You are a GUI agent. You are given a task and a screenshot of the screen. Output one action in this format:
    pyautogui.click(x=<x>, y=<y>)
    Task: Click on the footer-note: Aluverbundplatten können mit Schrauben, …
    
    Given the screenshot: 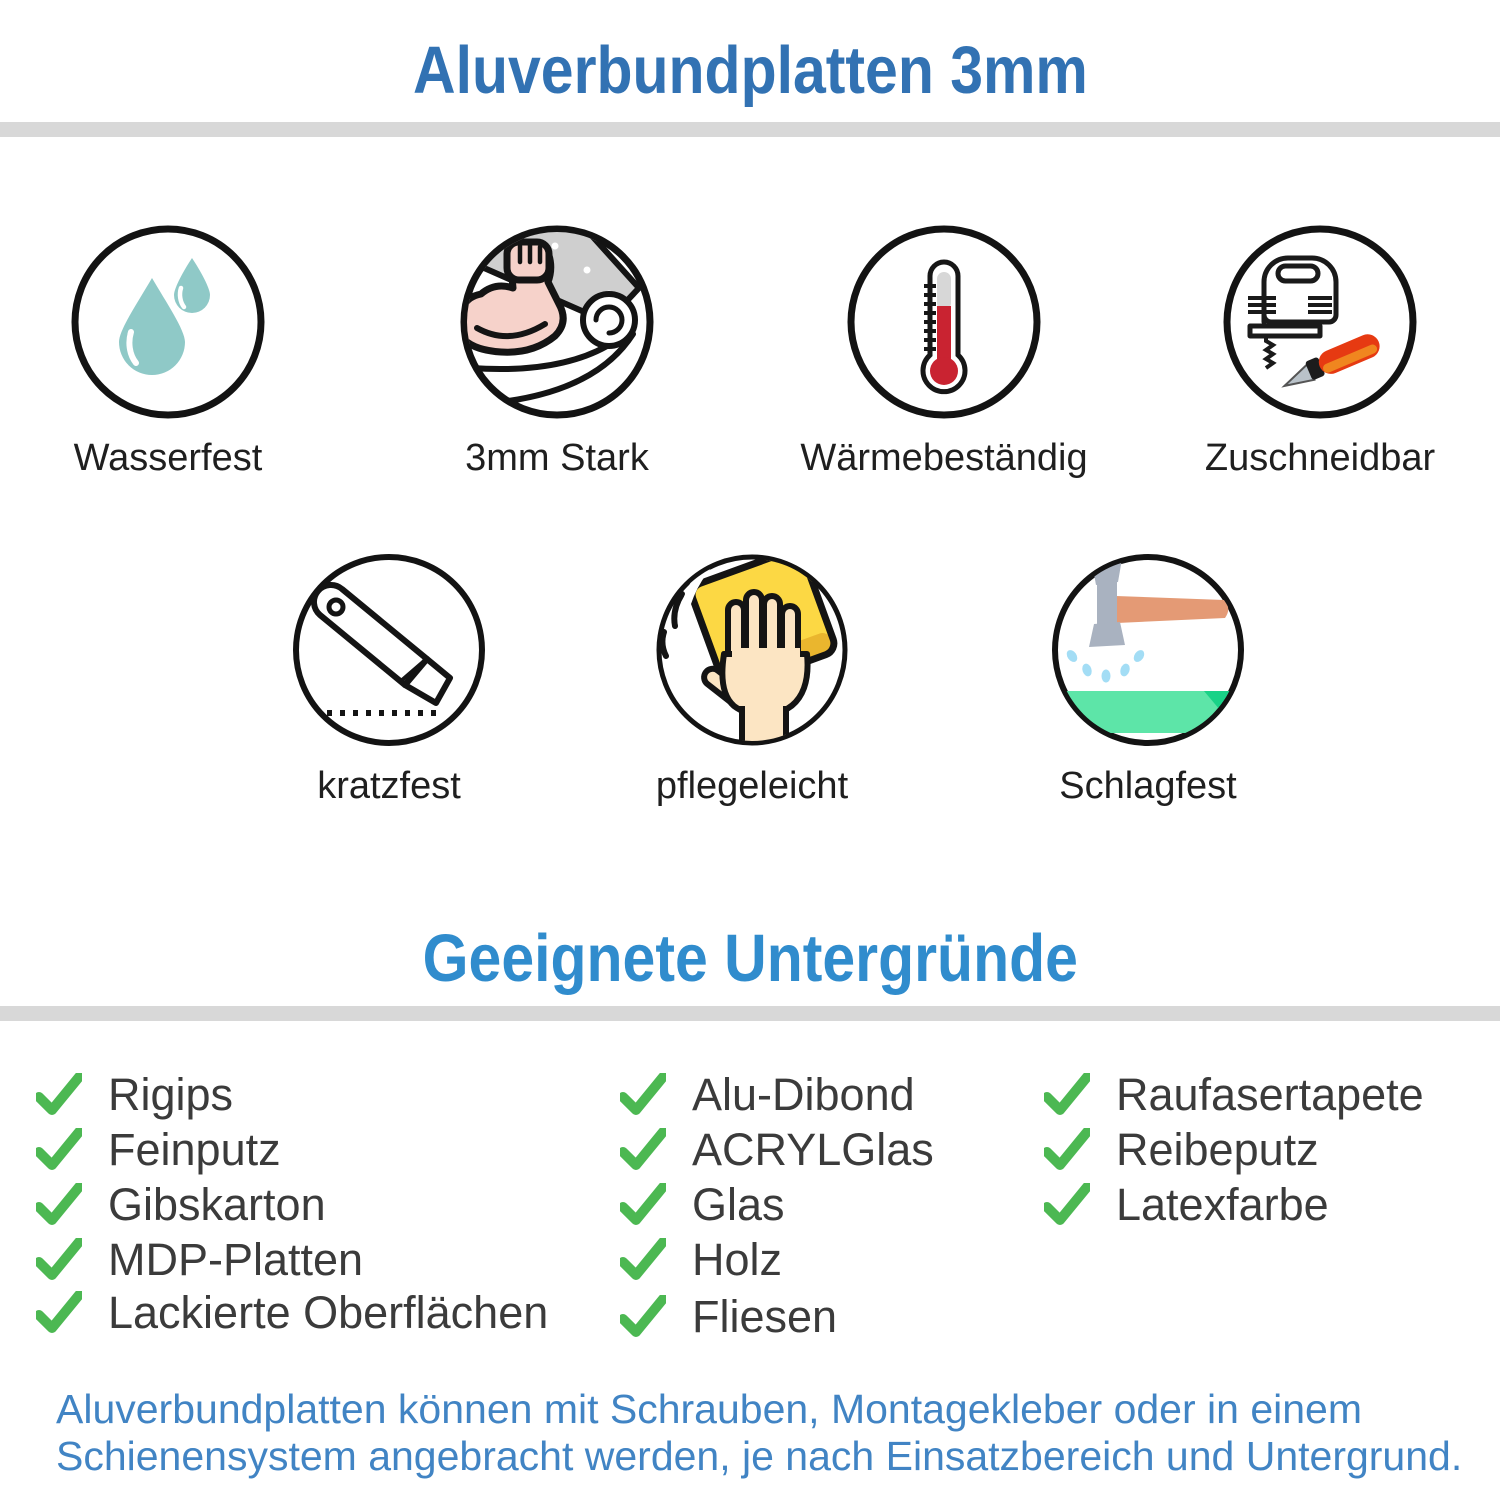 What is the action you would take?
    pyautogui.click(x=759, y=1433)
    